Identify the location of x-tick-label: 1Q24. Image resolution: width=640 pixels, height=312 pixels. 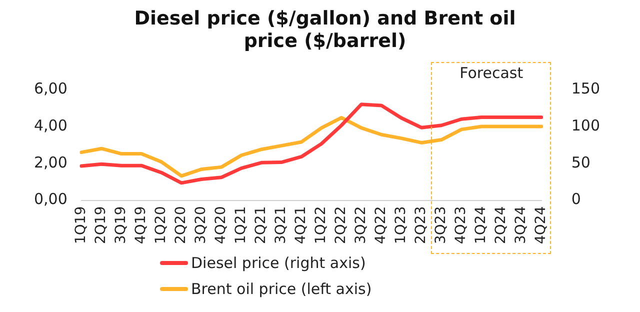
(481, 225).